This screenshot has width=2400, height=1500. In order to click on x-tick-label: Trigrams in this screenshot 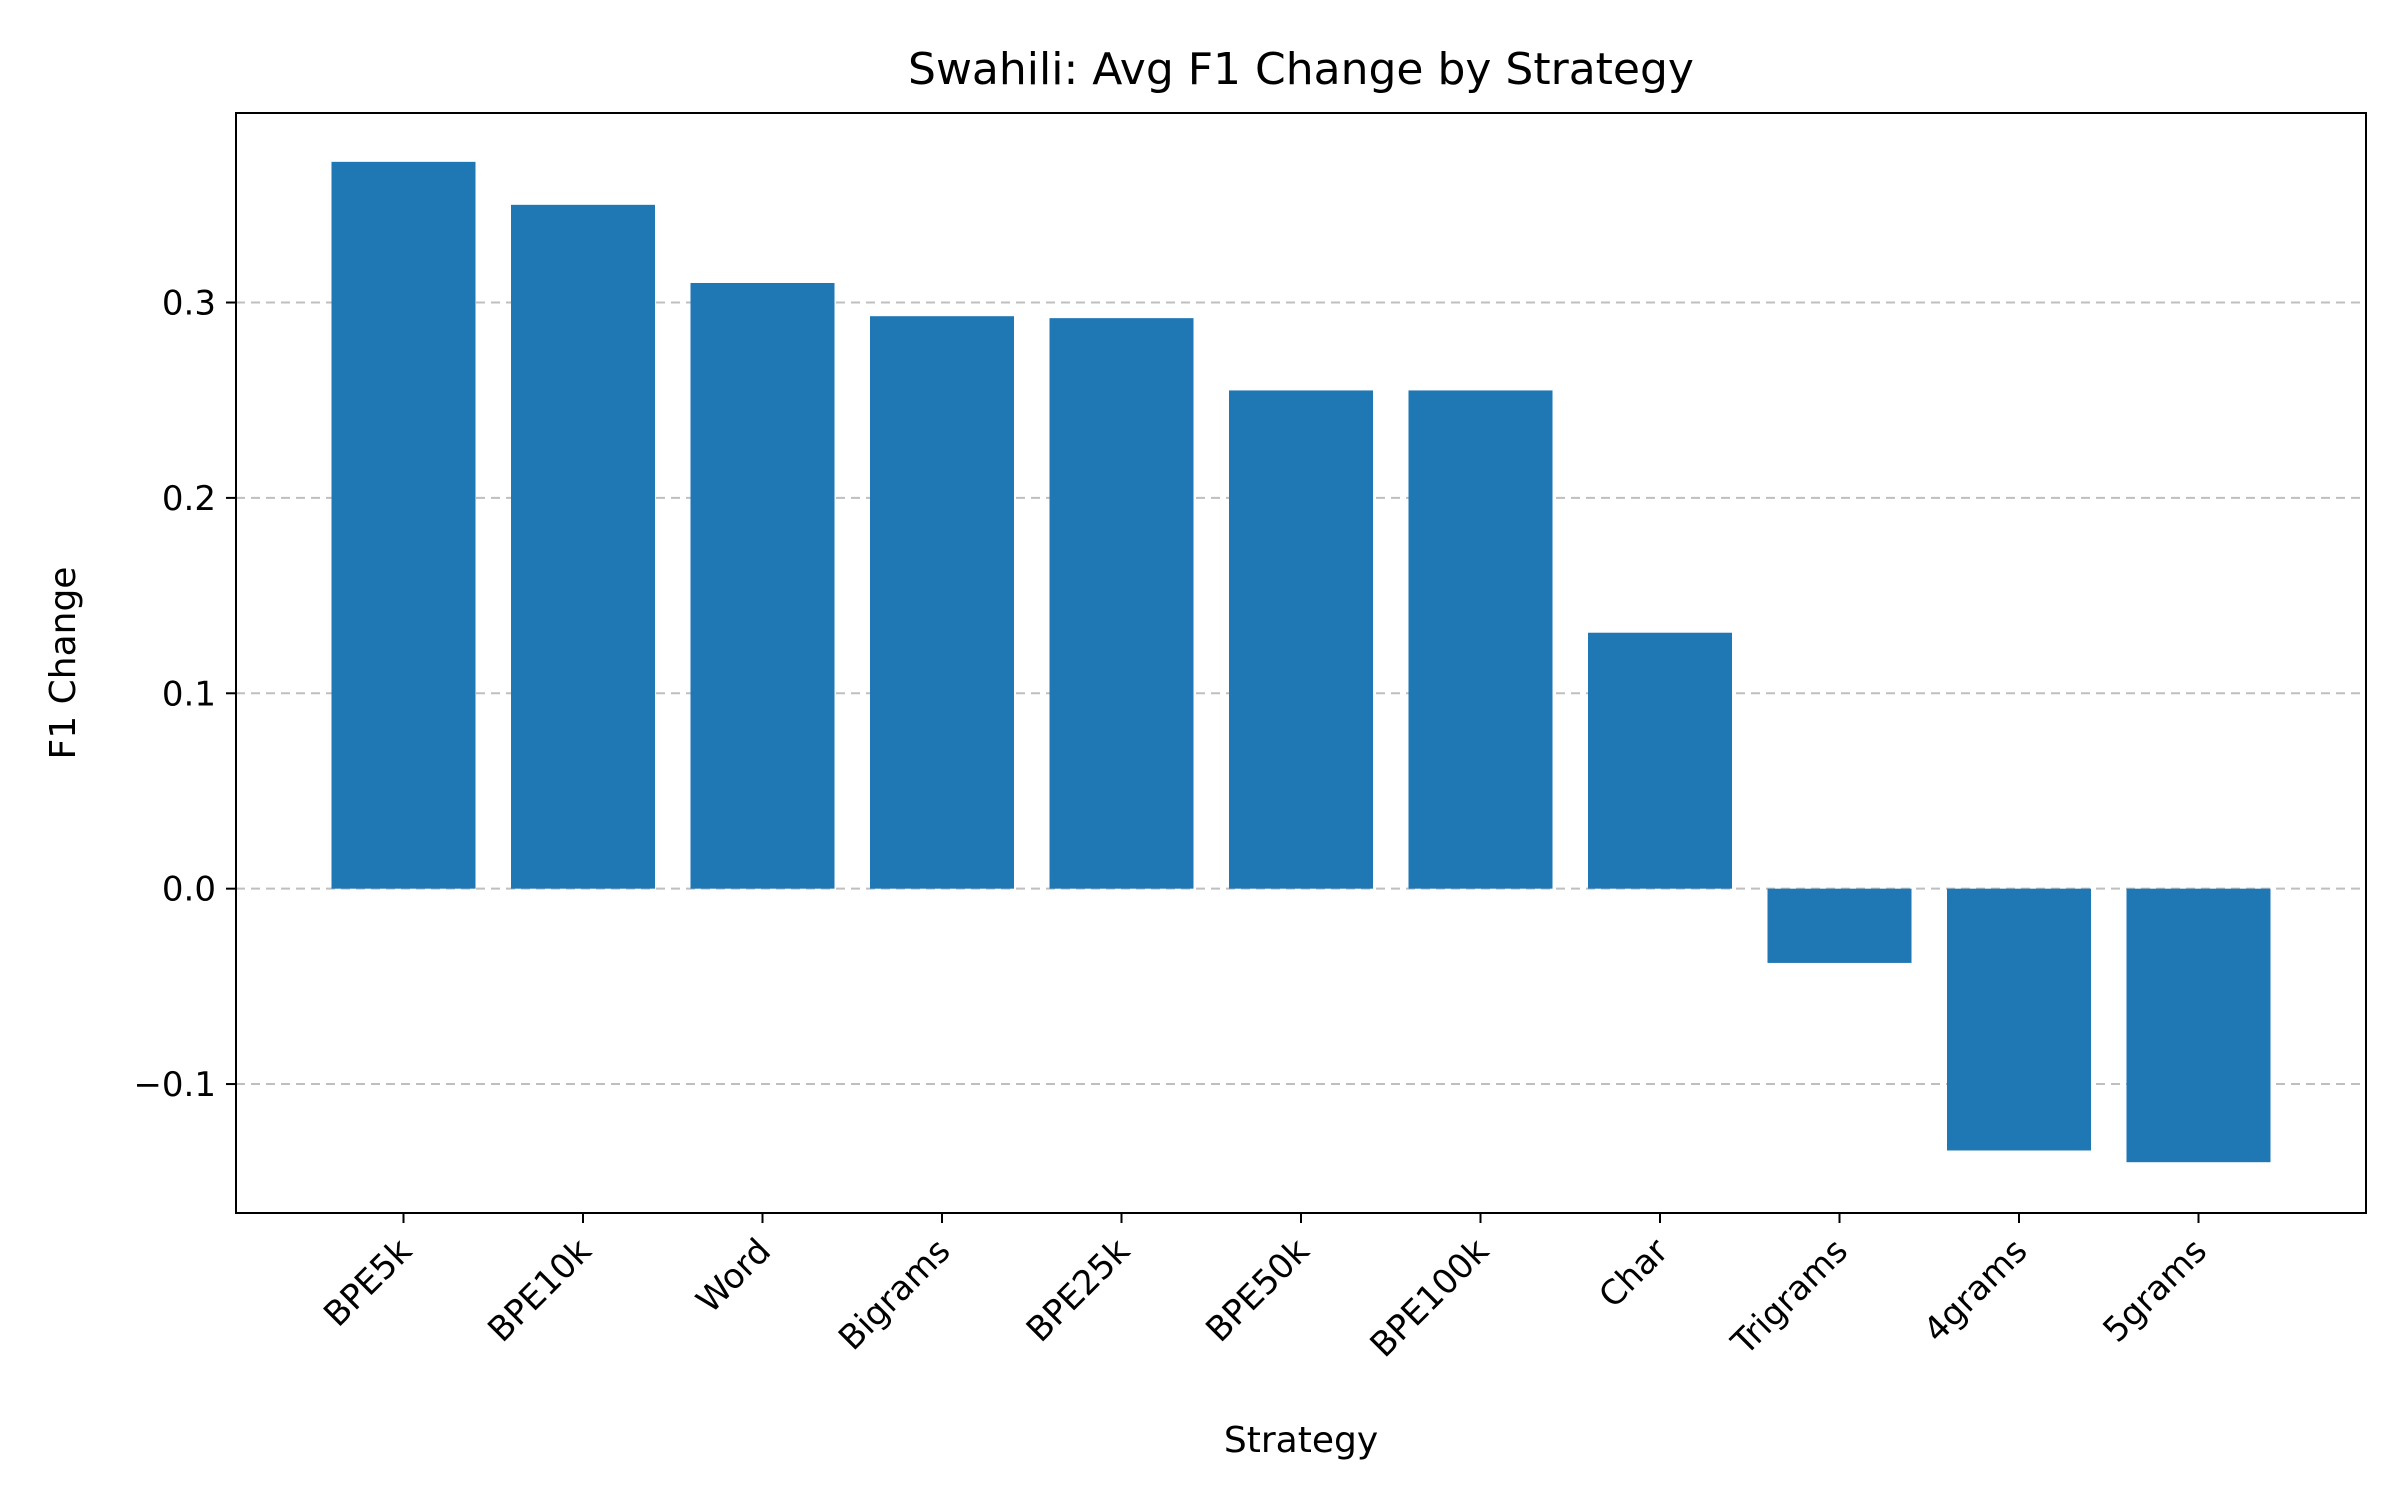, I will do `click(1789, 1297)`.